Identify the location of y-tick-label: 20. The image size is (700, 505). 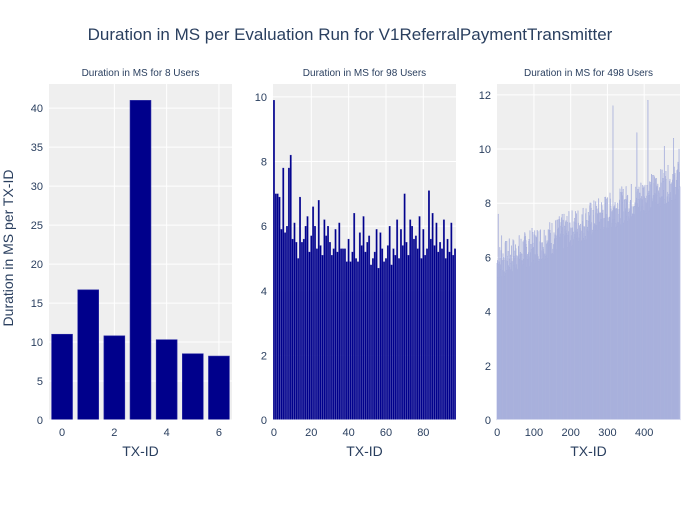
(37, 265).